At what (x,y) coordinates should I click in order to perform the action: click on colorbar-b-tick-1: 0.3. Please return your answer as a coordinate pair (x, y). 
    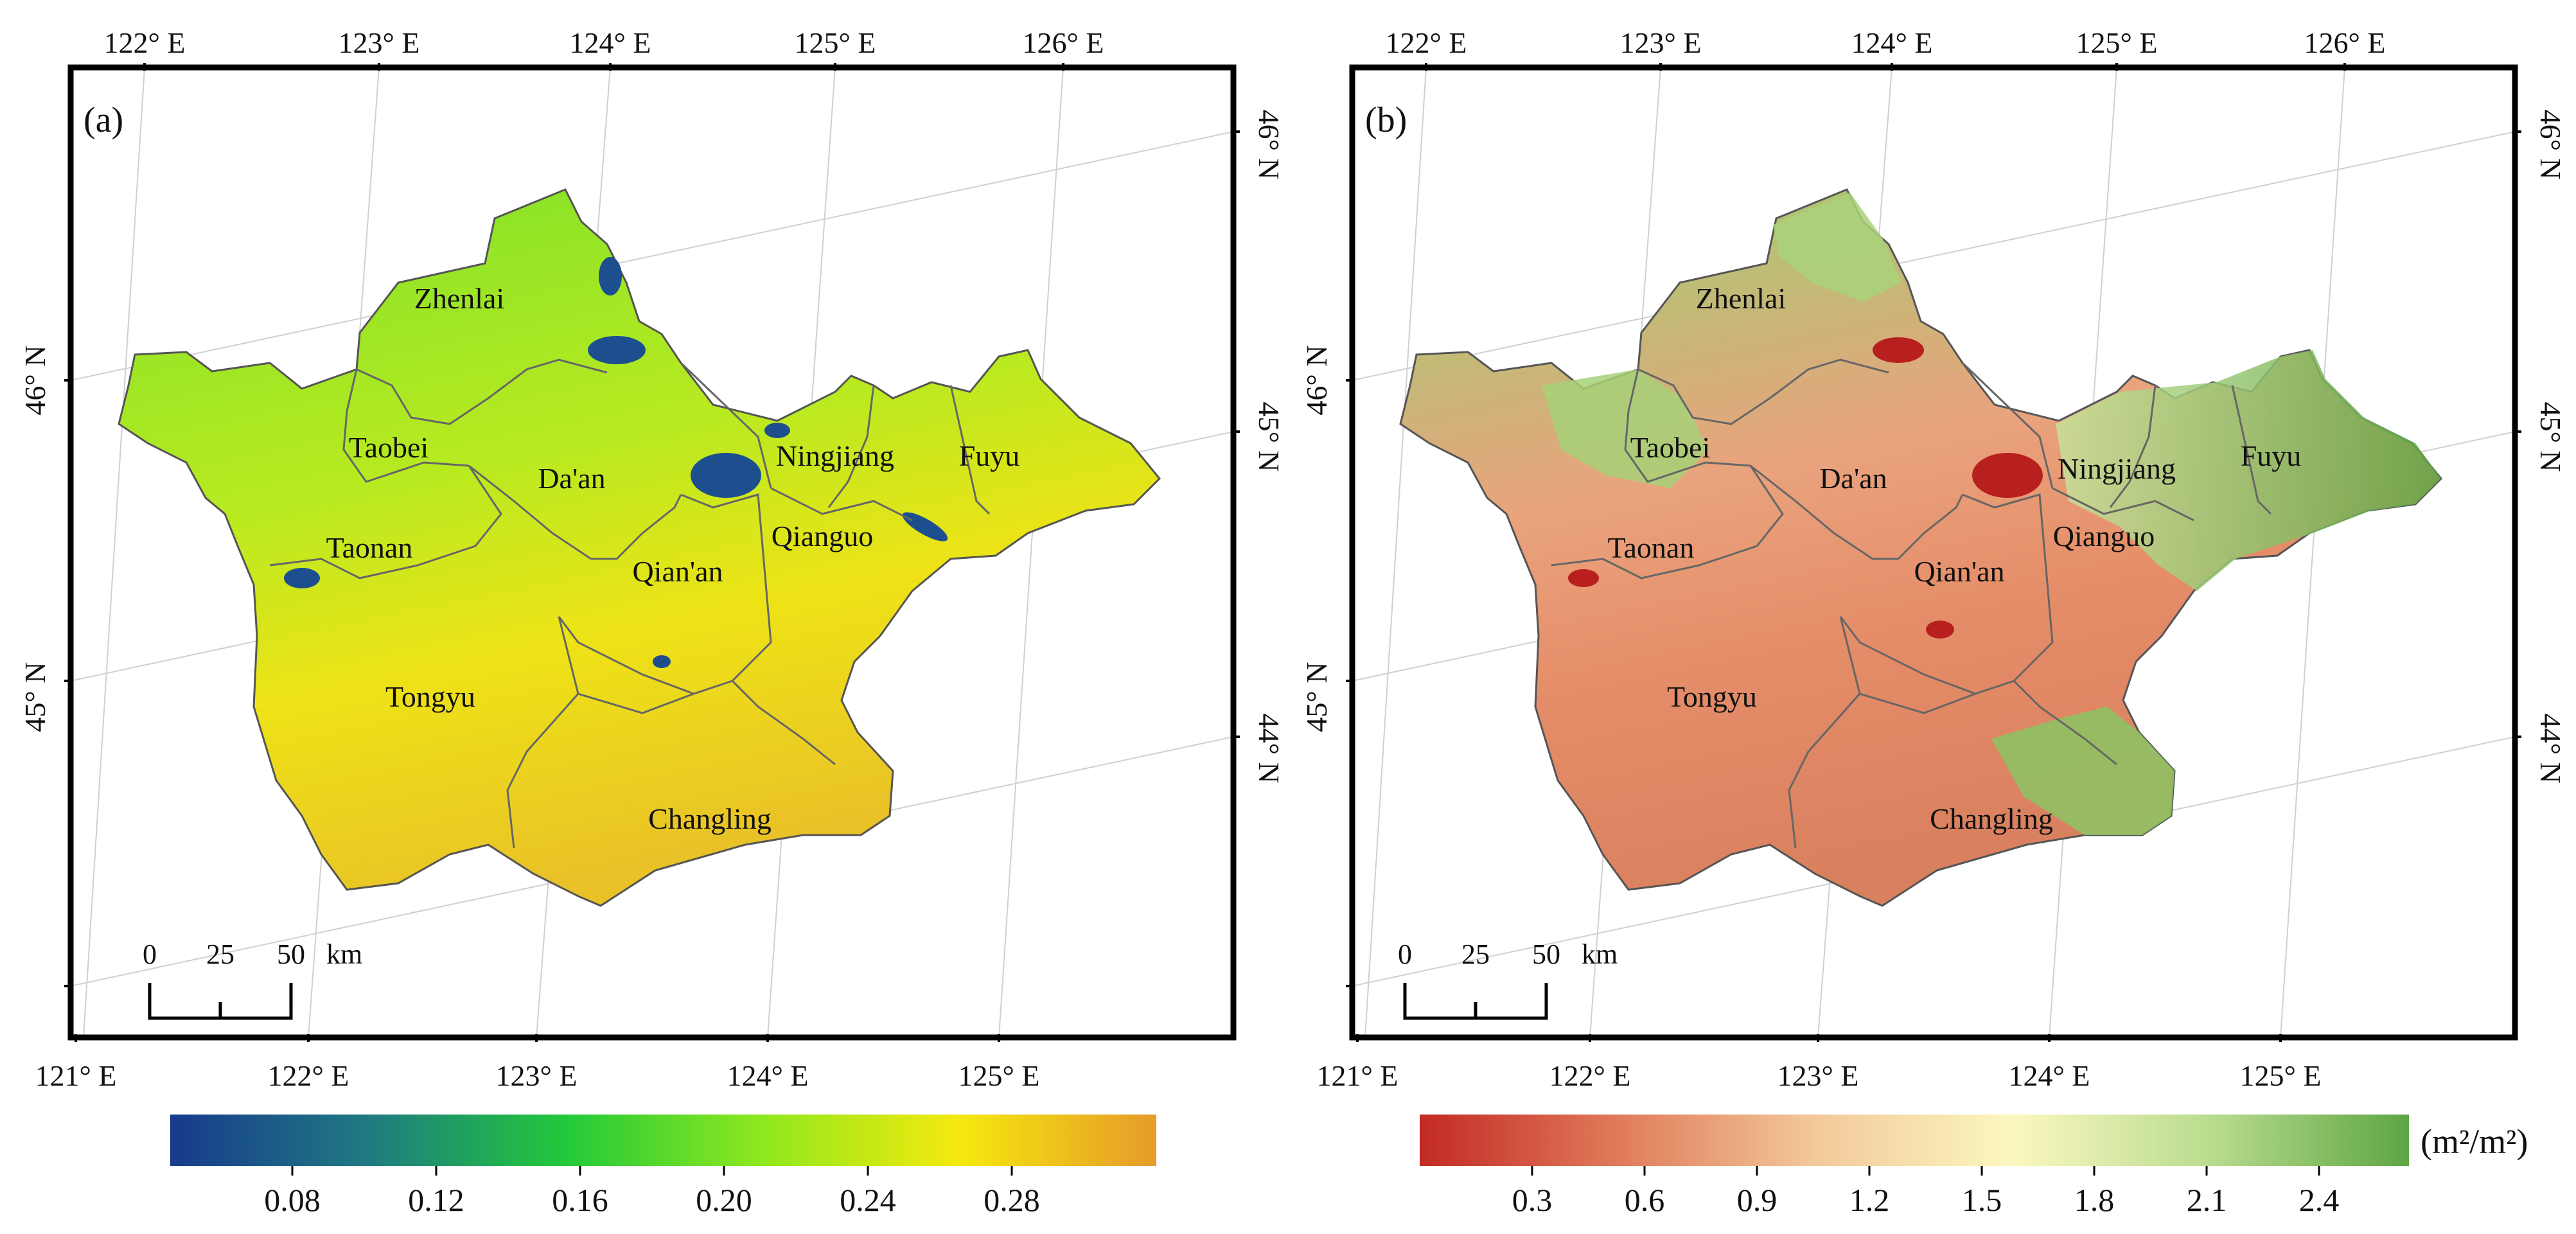
    Looking at the image, I should click on (1532, 1200).